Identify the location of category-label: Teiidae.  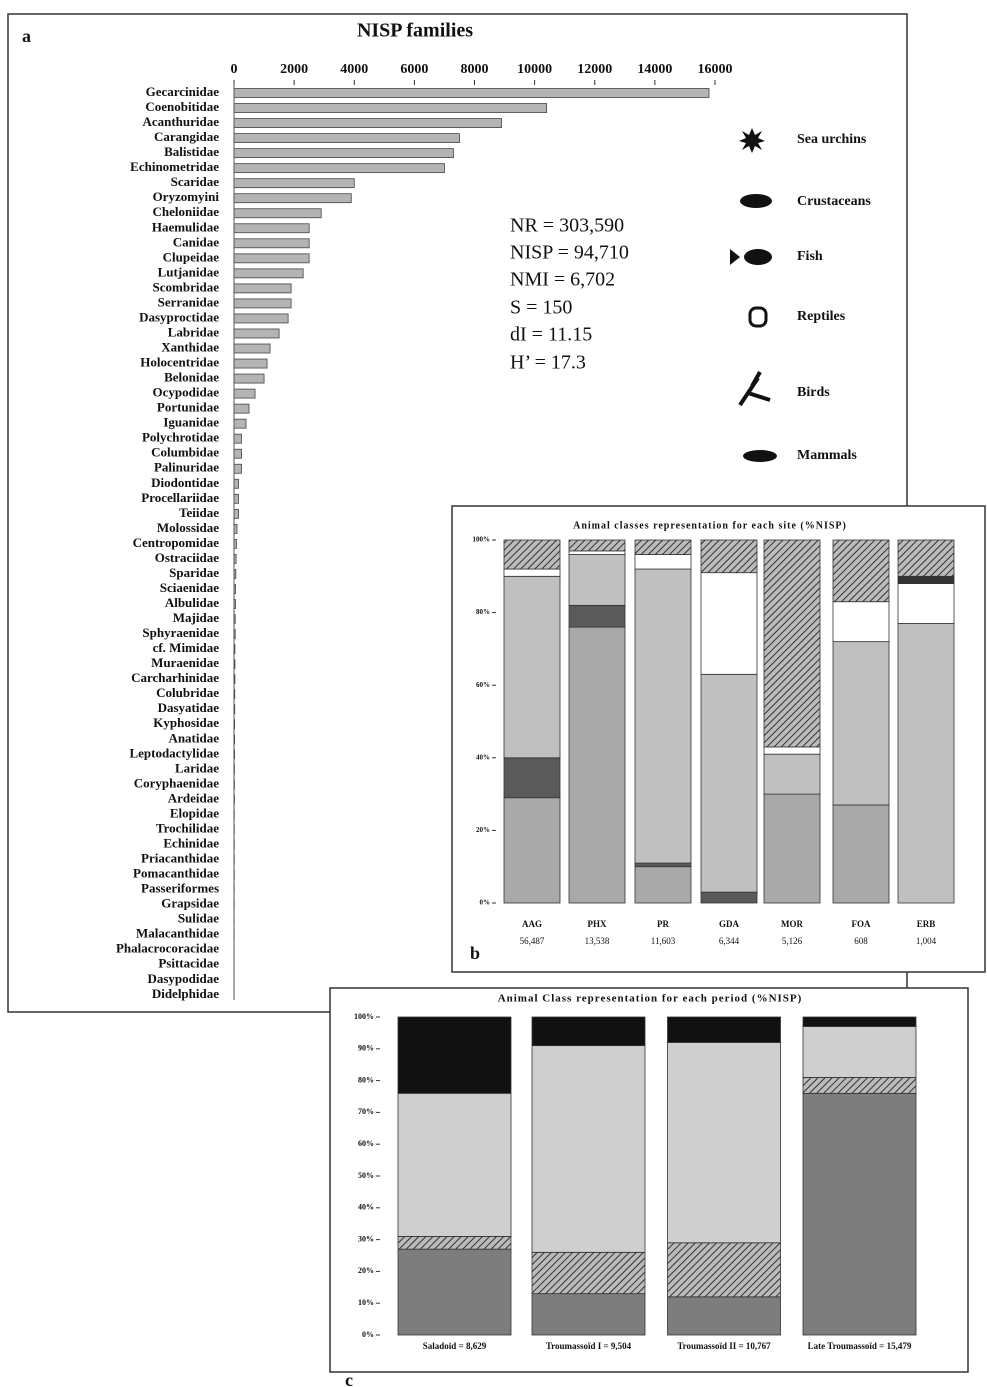
(199, 512).